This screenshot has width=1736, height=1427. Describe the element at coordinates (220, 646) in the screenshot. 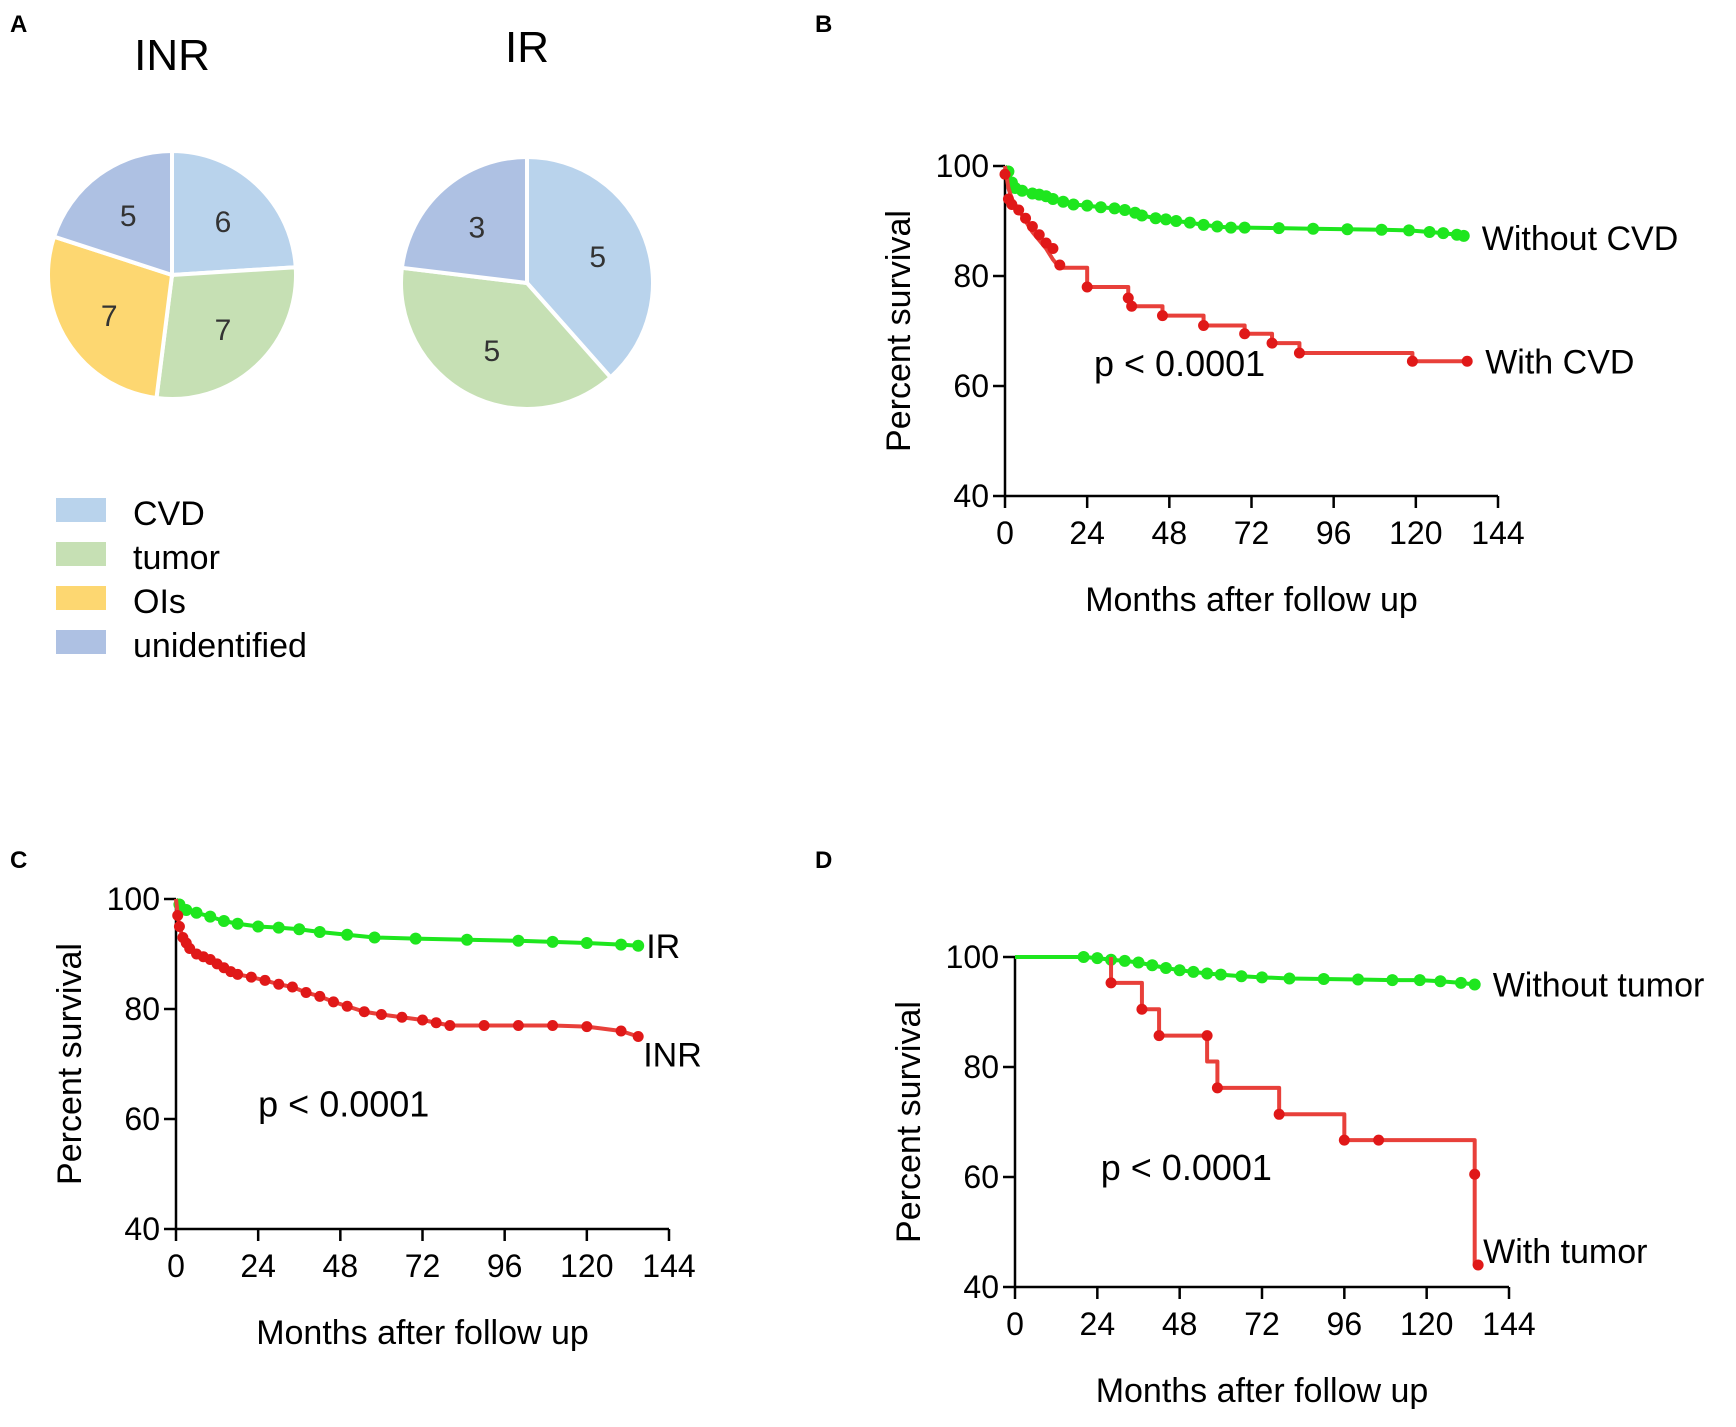

I see `legend-label-unidentified: unidentified` at that location.